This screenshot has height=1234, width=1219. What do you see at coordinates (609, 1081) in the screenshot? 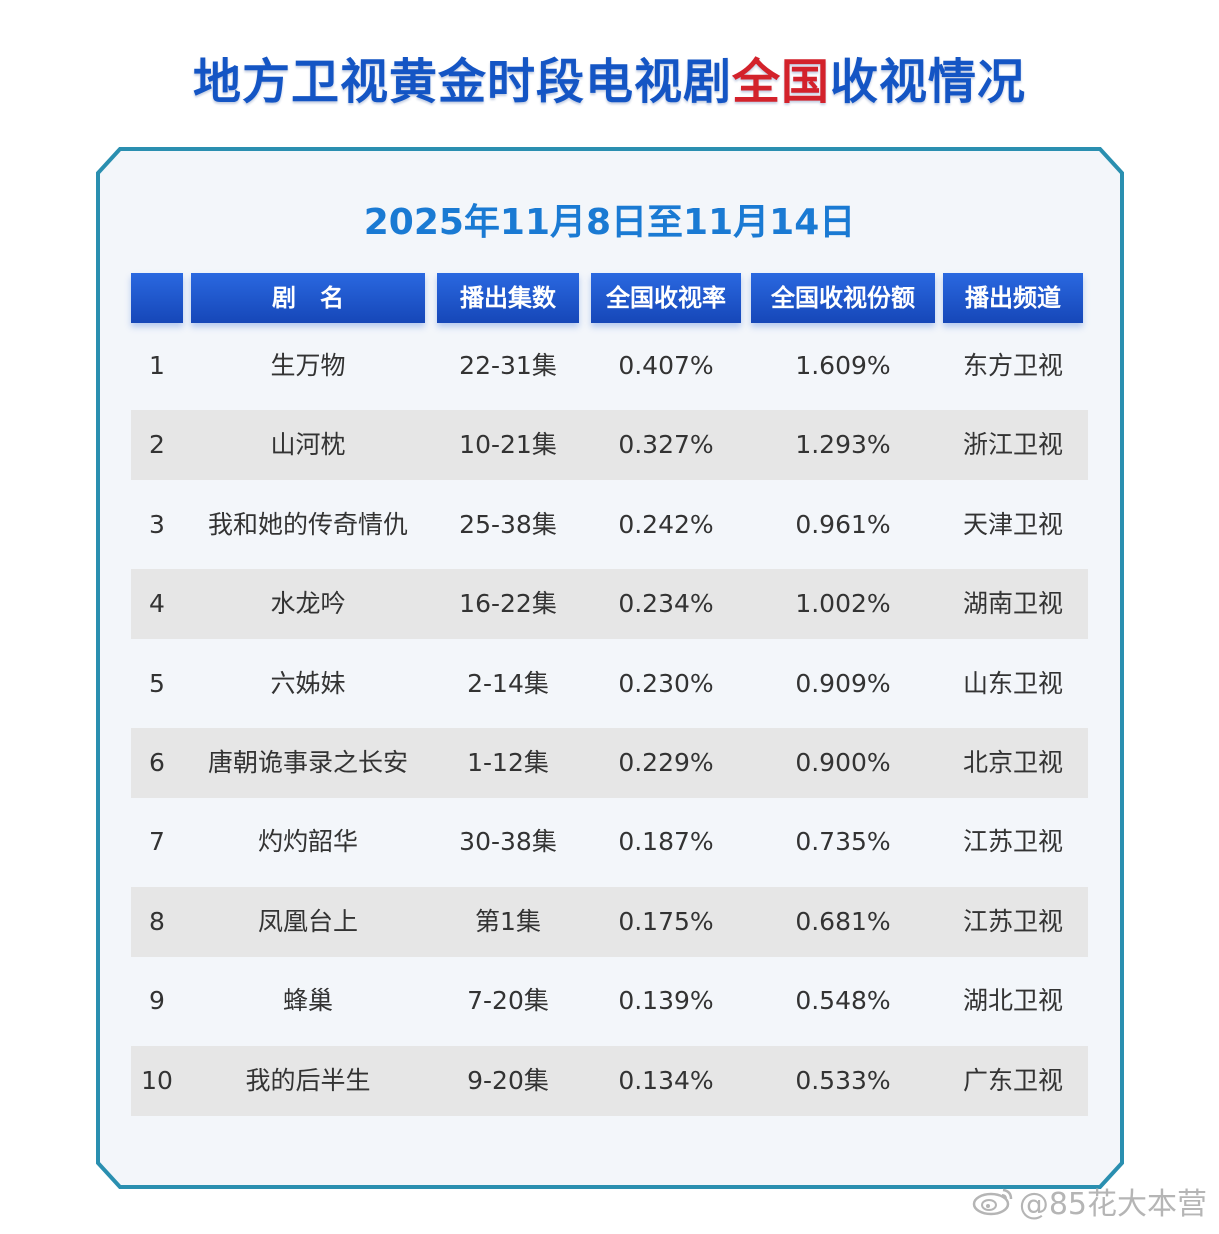
I see `table-row: 10 我的后半生 9-20集 0.134% 0.533% 广东卫视` at bounding box center [609, 1081].